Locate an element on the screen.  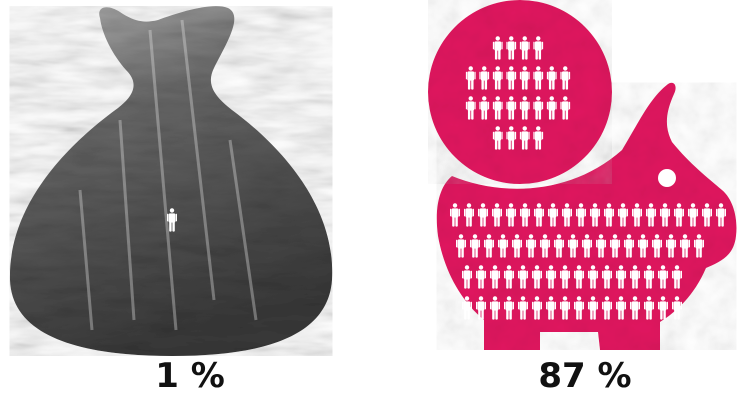
percentage-label-right: 87 % is located at coordinates (585, 376).